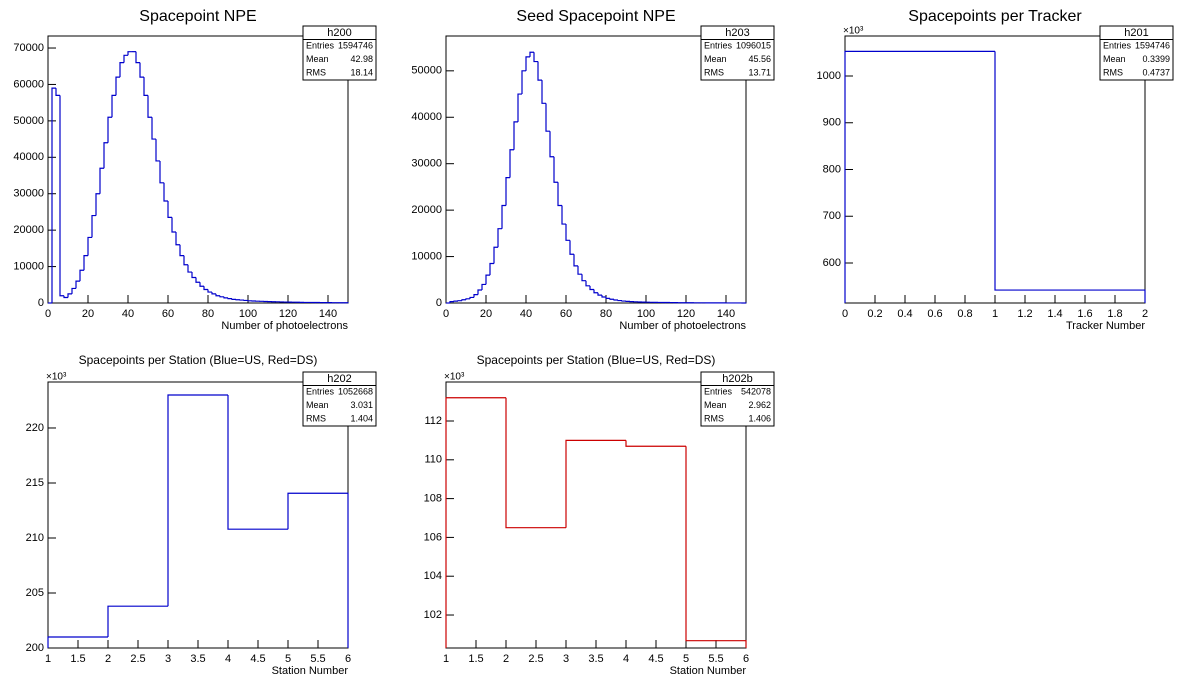 The height and width of the screenshot is (690, 1196). What do you see at coordinates (1054, 314) in the screenshot?
I see `x-tick-label: 1.4` at bounding box center [1054, 314].